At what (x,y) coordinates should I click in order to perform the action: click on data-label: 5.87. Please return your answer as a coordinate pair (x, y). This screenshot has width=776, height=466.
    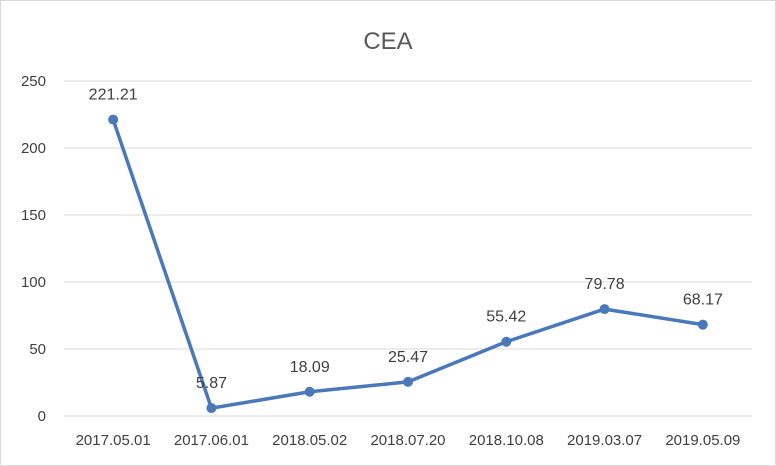
    Looking at the image, I should click on (211, 383).